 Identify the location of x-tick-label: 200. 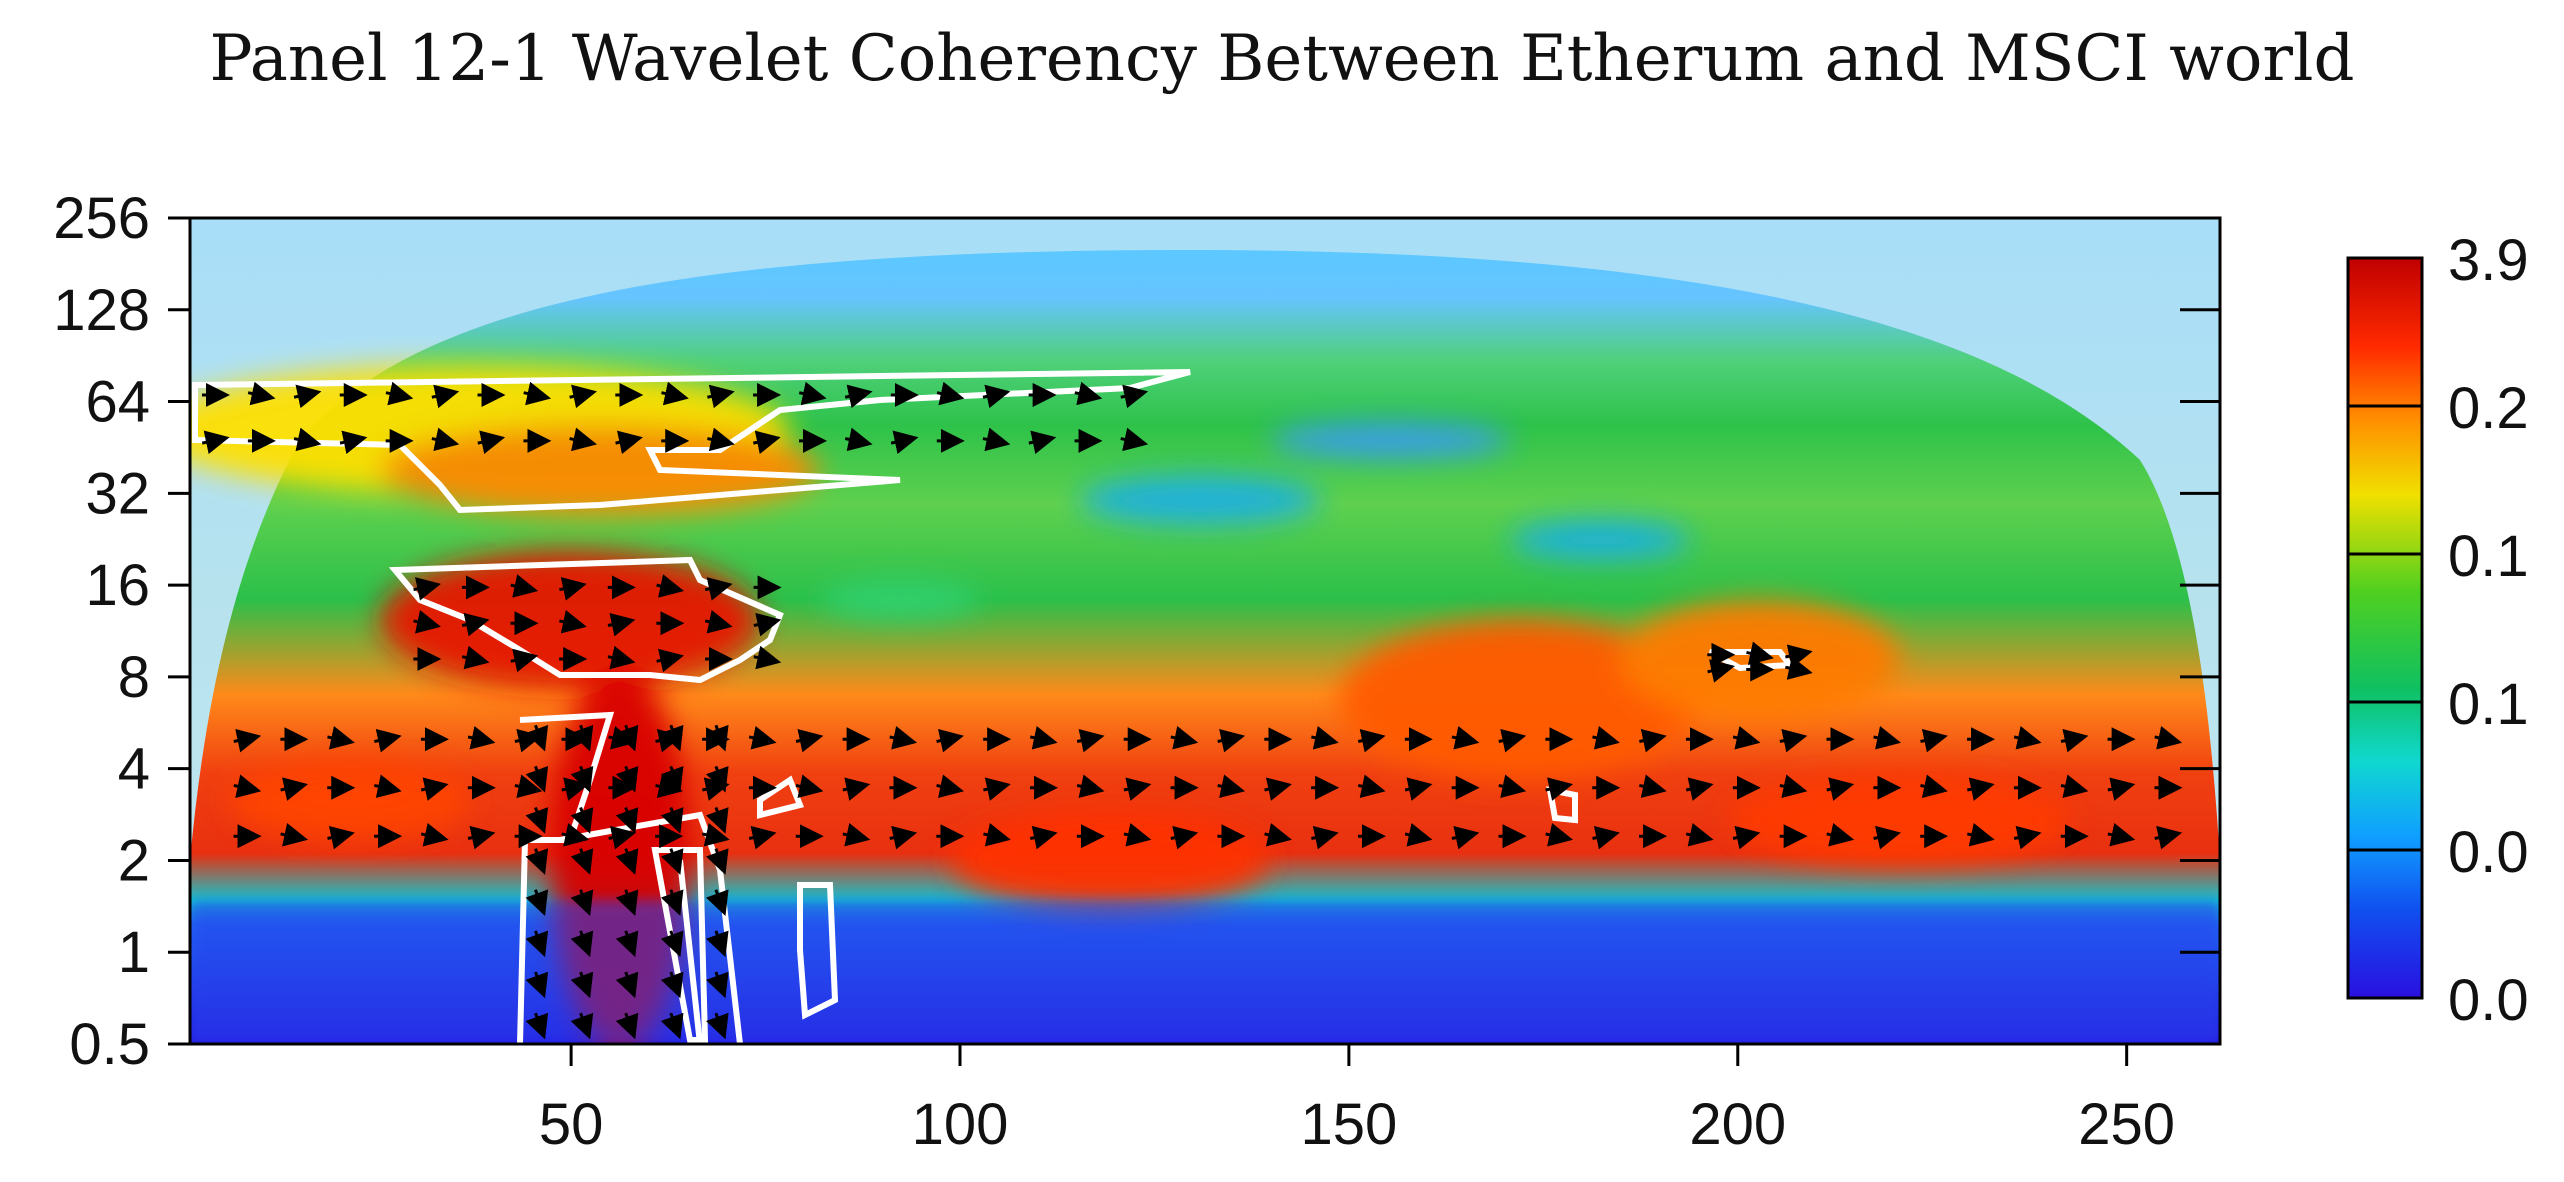
(1737, 1124).